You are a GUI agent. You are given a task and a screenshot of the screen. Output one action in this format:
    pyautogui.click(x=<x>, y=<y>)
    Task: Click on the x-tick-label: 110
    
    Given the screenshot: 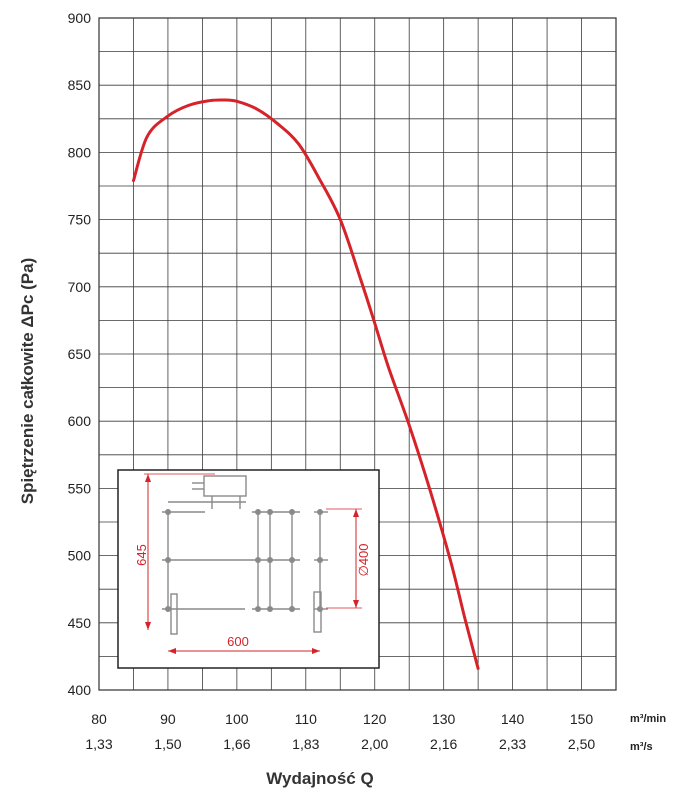 What is the action you would take?
    pyautogui.click(x=306, y=719)
    